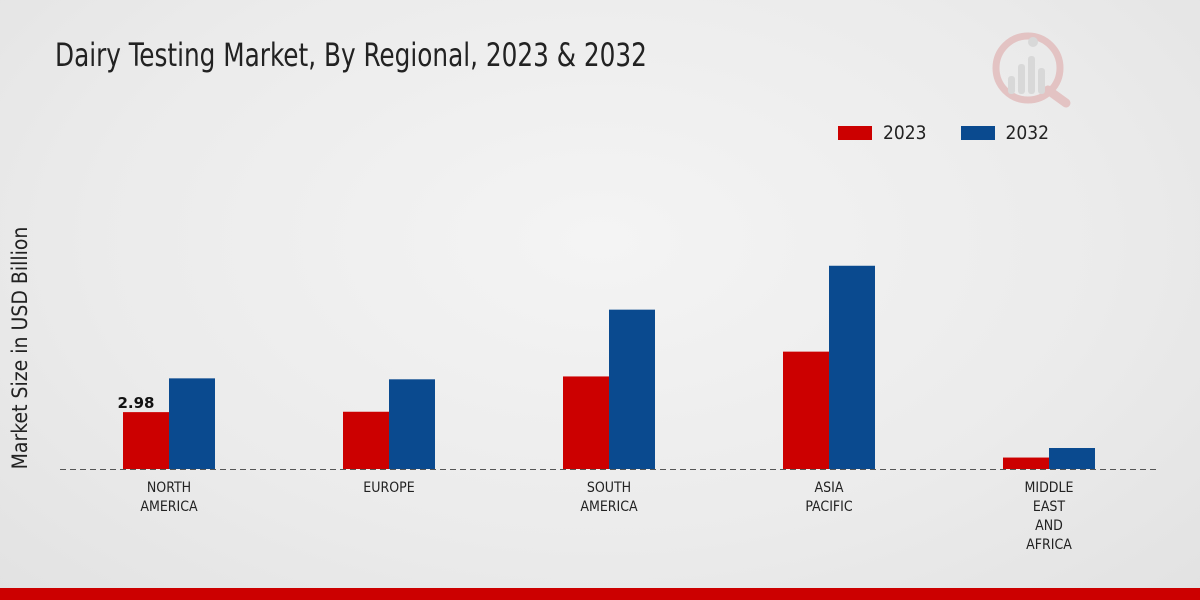  Describe the element at coordinates (806, 410) in the screenshot. I see `bar-2023-asia-pacific` at that location.